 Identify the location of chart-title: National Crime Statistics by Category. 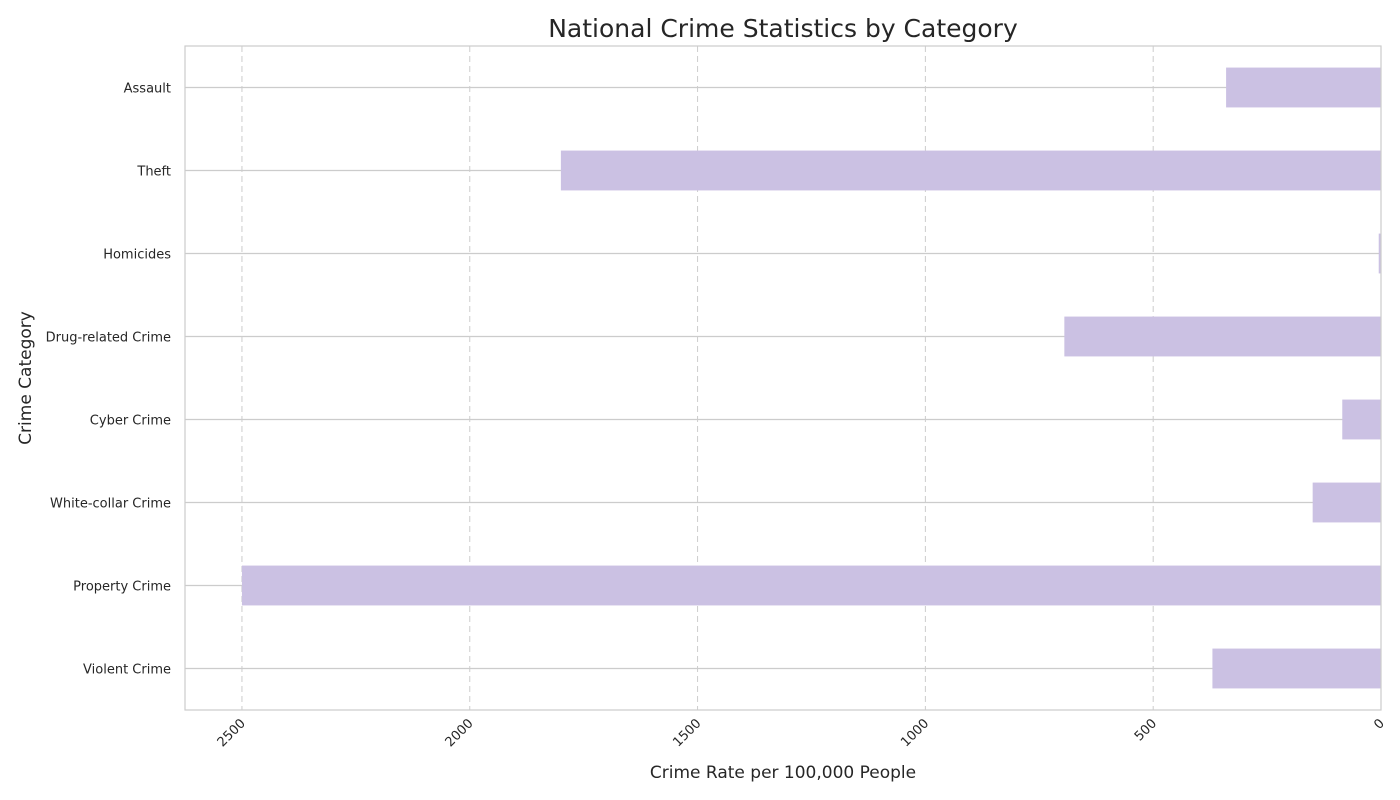
(783, 28).